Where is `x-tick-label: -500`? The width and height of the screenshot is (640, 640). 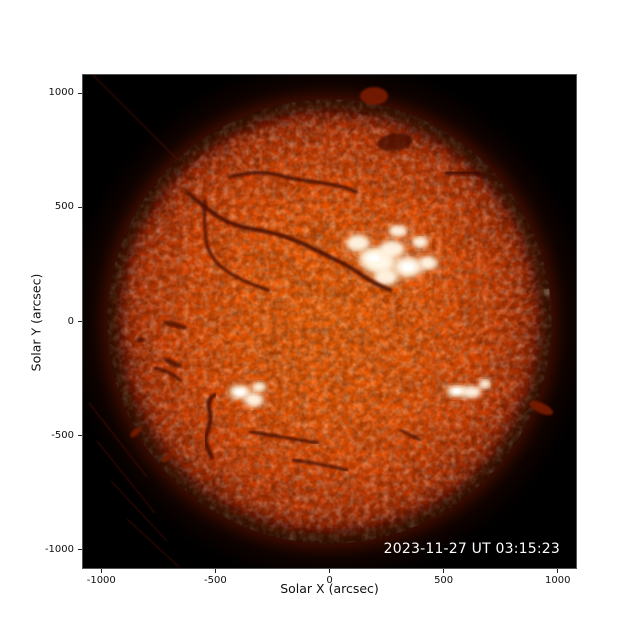
x-tick-label: -500 is located at coordinates (215, 580).